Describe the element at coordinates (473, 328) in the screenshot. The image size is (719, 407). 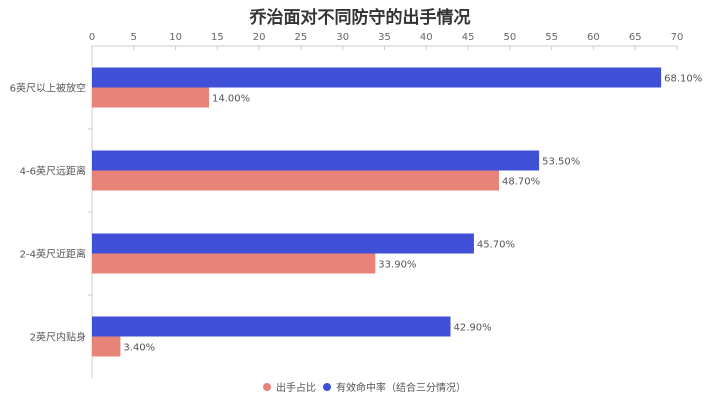
I see `data-label: 42.90%` at that location.